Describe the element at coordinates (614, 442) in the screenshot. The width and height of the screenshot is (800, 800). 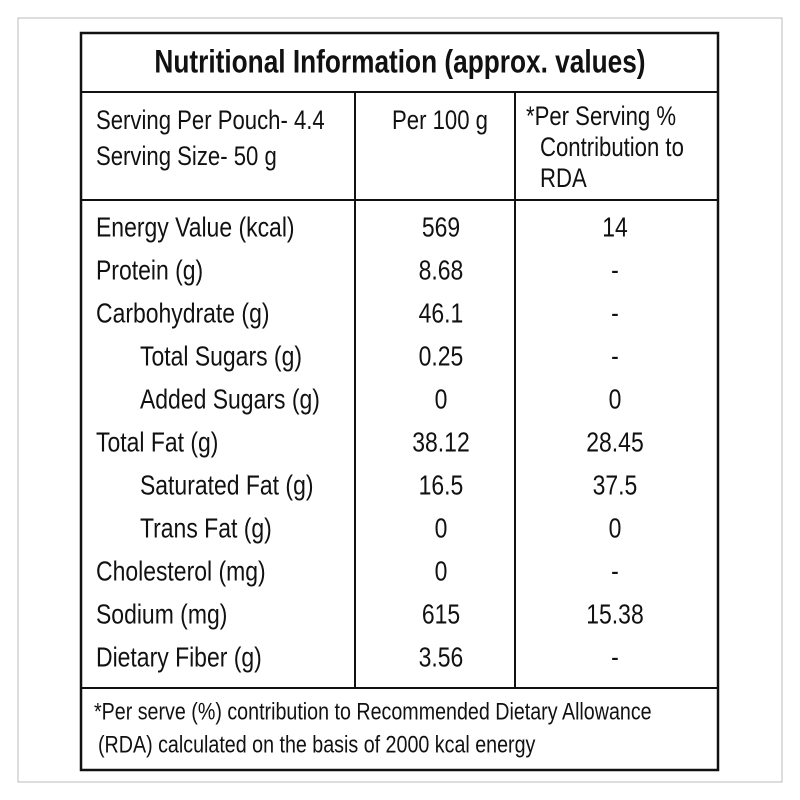
I see `rda-value: 28.45` at that location.